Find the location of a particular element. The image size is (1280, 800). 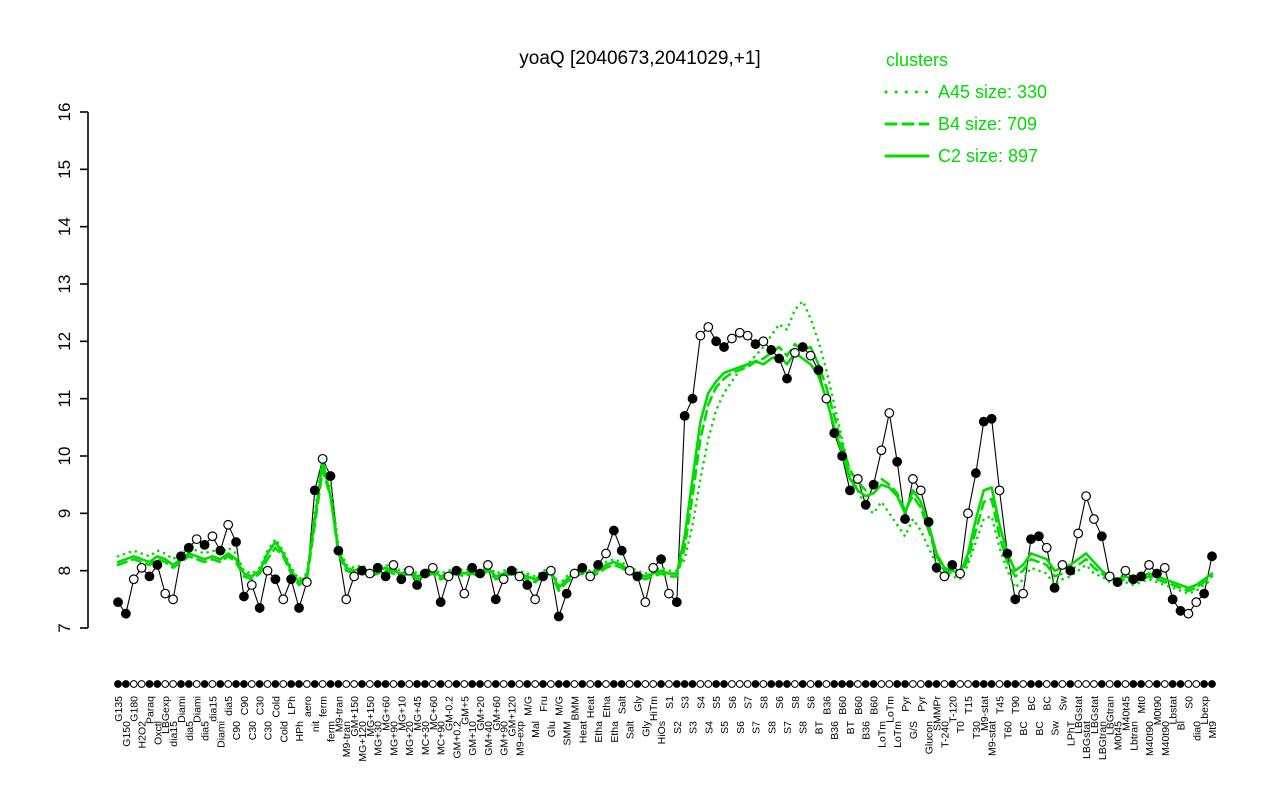

x-category-label: GM-0.2 is located at coordinates (450, 713).